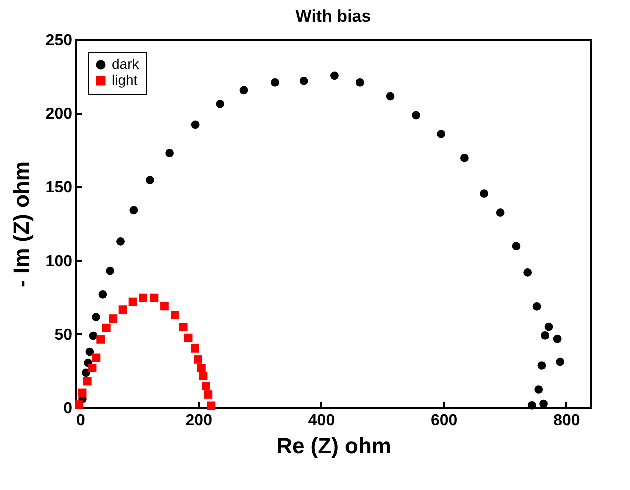 The width and height of the screenshot is (630, 490). Describe the element at coordinates (59, 115) in the screenshot. I see `y-tick-label: 200` at that location.